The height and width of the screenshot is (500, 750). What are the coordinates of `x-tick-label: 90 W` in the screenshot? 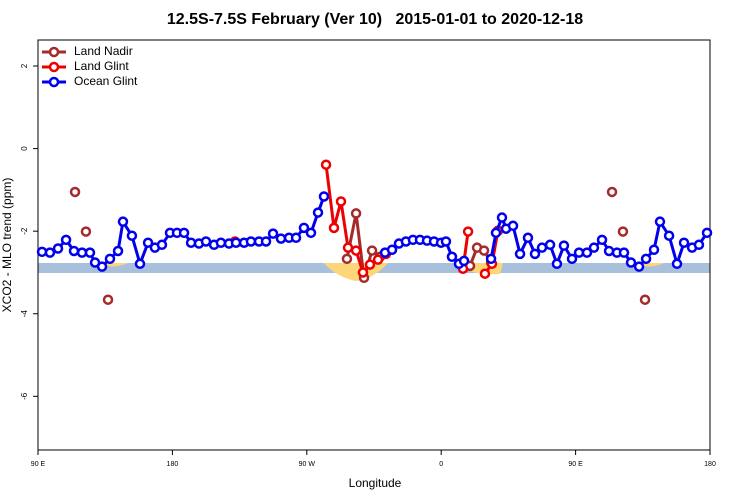 It's located at (307, 464).